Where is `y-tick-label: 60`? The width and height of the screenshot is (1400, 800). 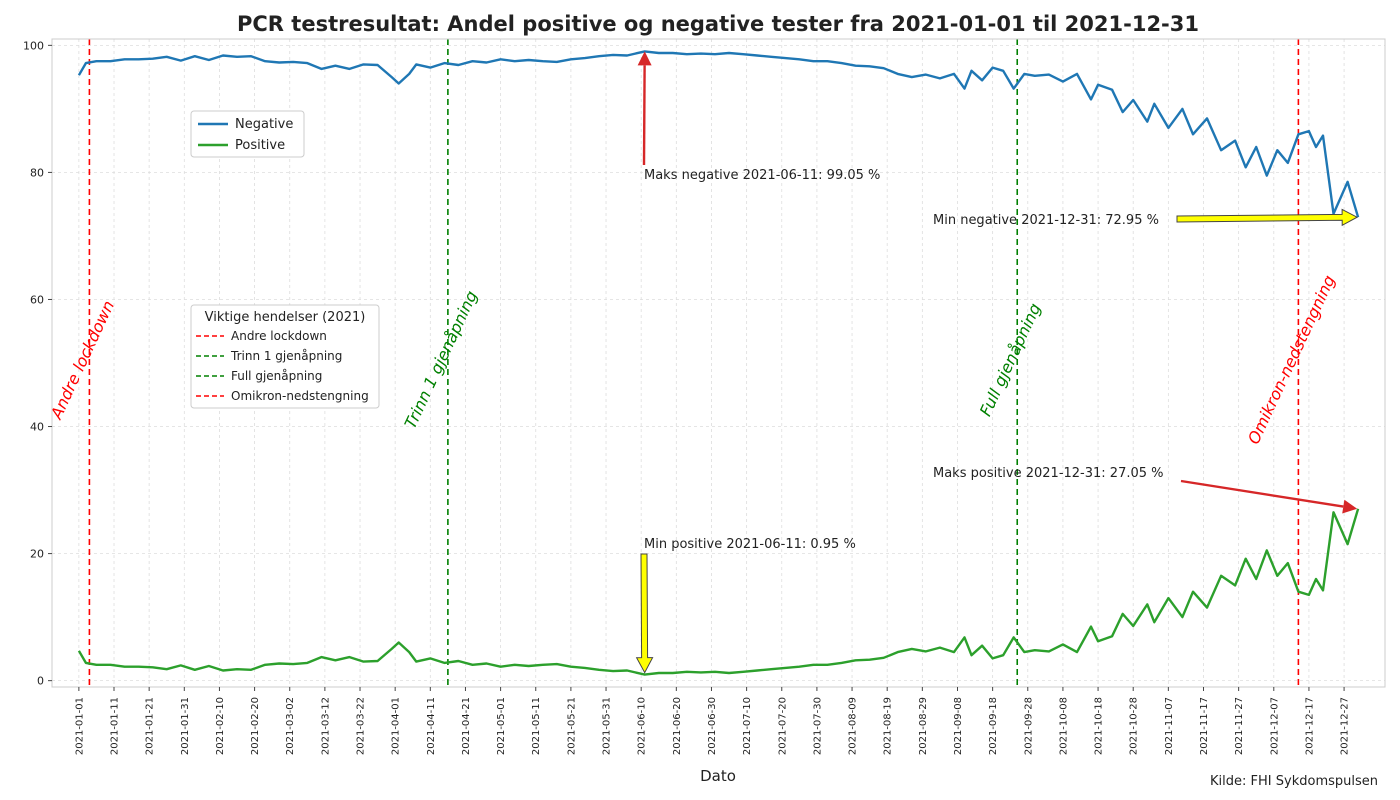
y-tick-label: 60 is located at coordinates (37, 299).